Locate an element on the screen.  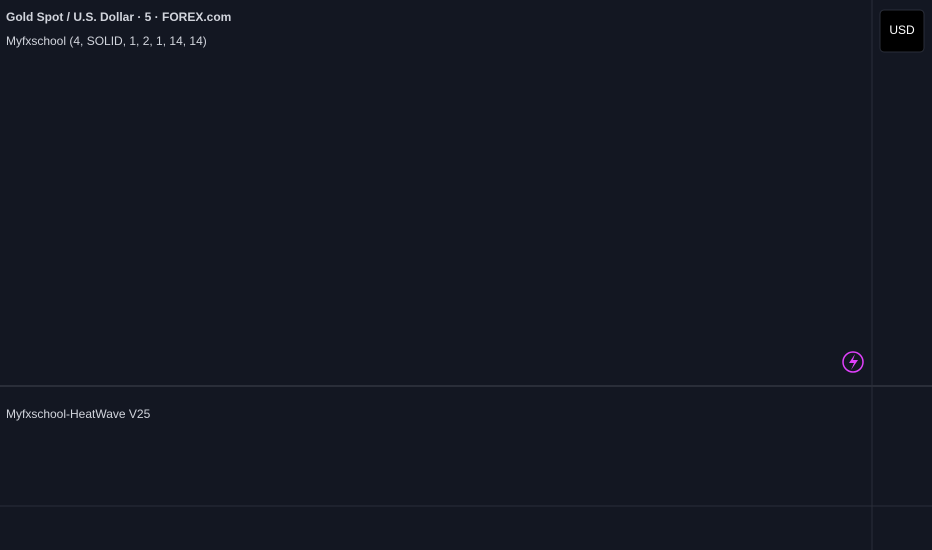
indicator-title: Myfxschool (4, SOLID, 1, 2, 1, 14, 14) is located at coordinates (106, 41).